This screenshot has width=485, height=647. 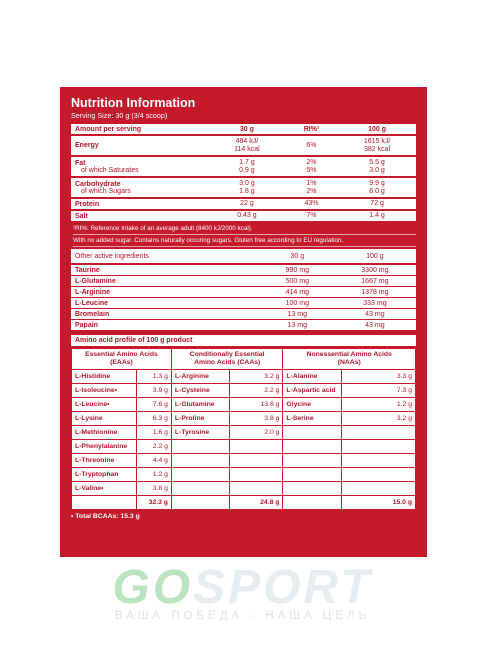 What do you see at coordinates (104, 376) in the screenshot?
I see `amino-name: L-Histidine` at bounding box center [104, 376].